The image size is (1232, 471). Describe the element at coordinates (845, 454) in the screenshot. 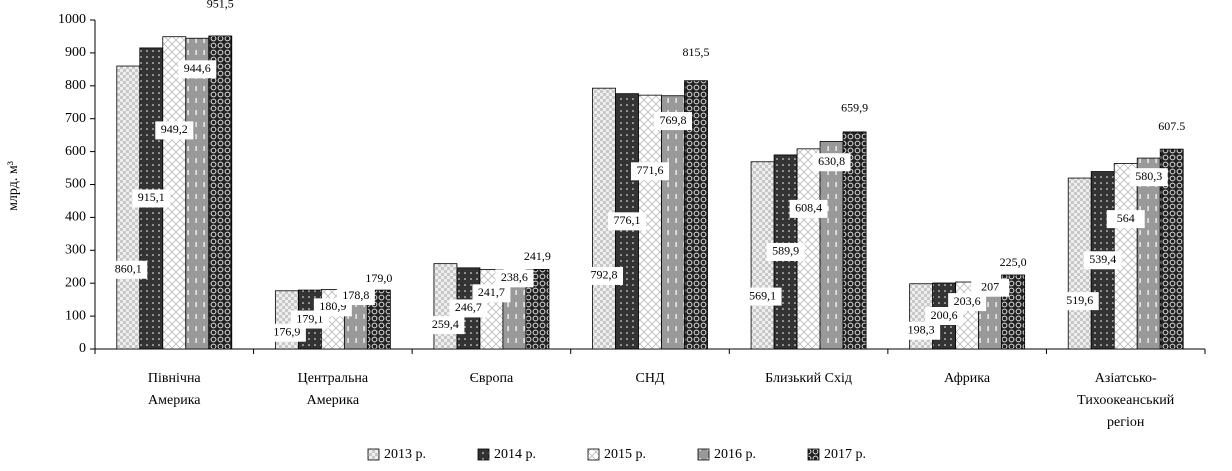

I see `legend-label: 2017 р.` at that location.